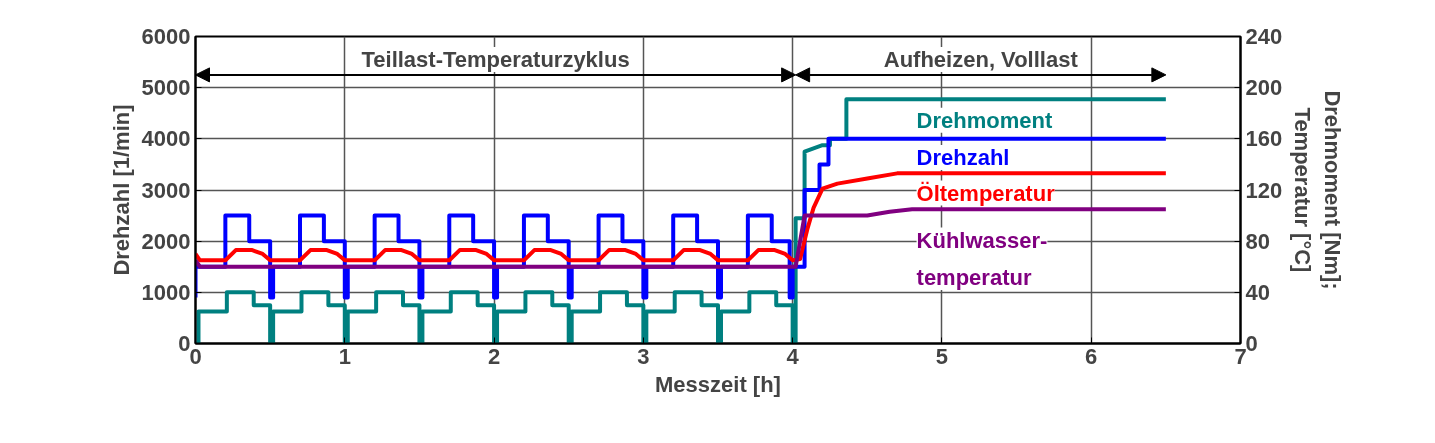  Describe the element at coordinates (166, 190) in the screenshot. I see `y-tick-label: 3000` at that location.